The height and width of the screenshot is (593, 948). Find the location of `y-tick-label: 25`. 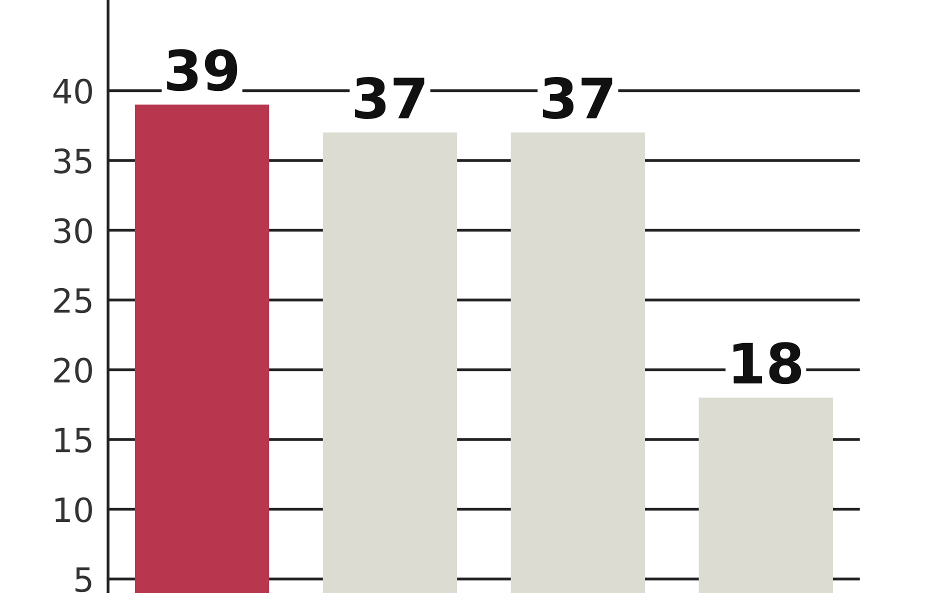

y-tick-label: 25 is located at coordinates (73, 301).